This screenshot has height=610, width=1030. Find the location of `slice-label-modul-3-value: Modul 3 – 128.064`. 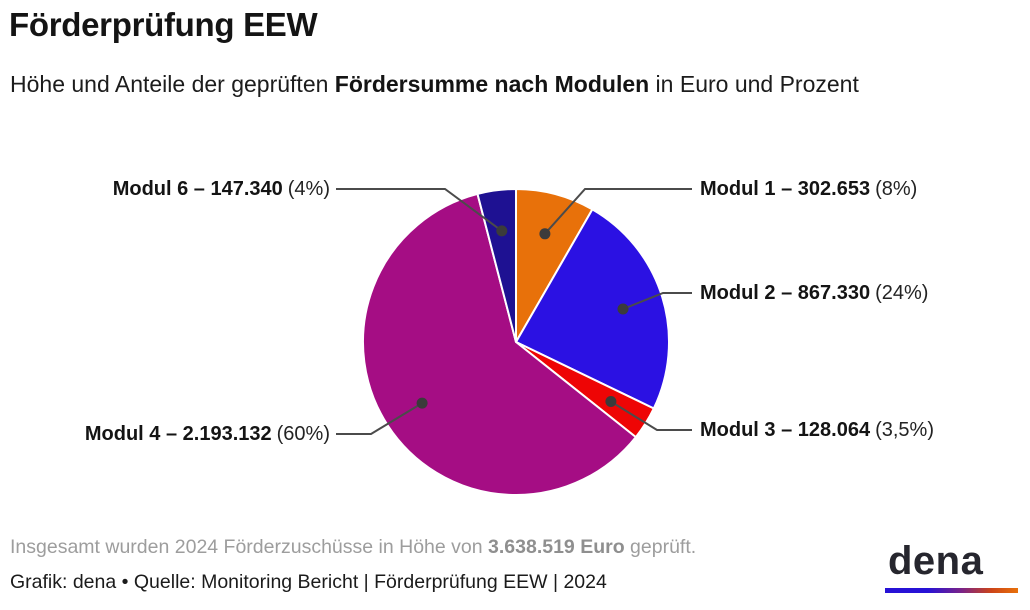

slice-label-modul-3-value: Modul 3 – 128.064 is located at coordinates (785, 430).